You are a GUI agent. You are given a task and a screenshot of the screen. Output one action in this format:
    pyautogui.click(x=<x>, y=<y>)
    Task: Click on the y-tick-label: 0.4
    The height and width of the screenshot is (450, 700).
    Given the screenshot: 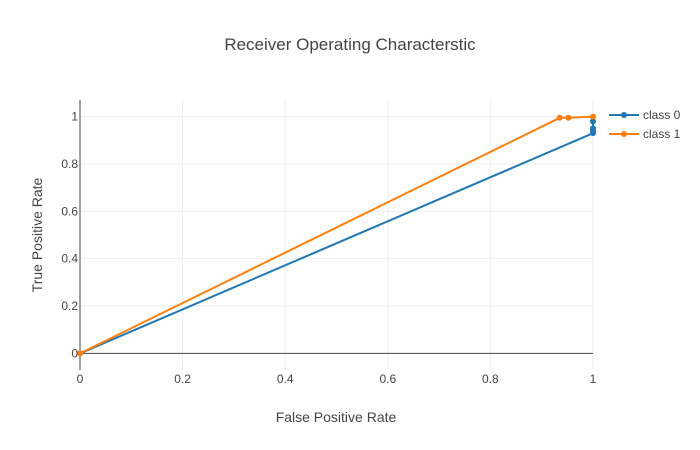 What is the action you would take?
    pyautogui.click(x=69, y=259)
    